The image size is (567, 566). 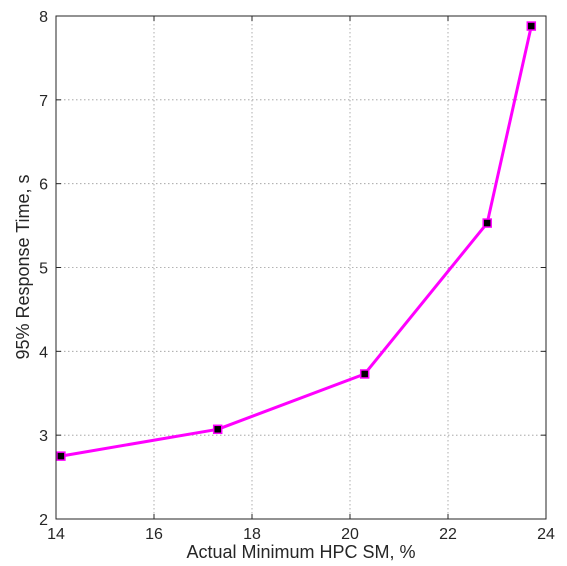 What do you see at coordinates (23, 266) in the screenshot?
I see `y-axis-label: 95% Response Time, s` at bounding box center [23, 266].